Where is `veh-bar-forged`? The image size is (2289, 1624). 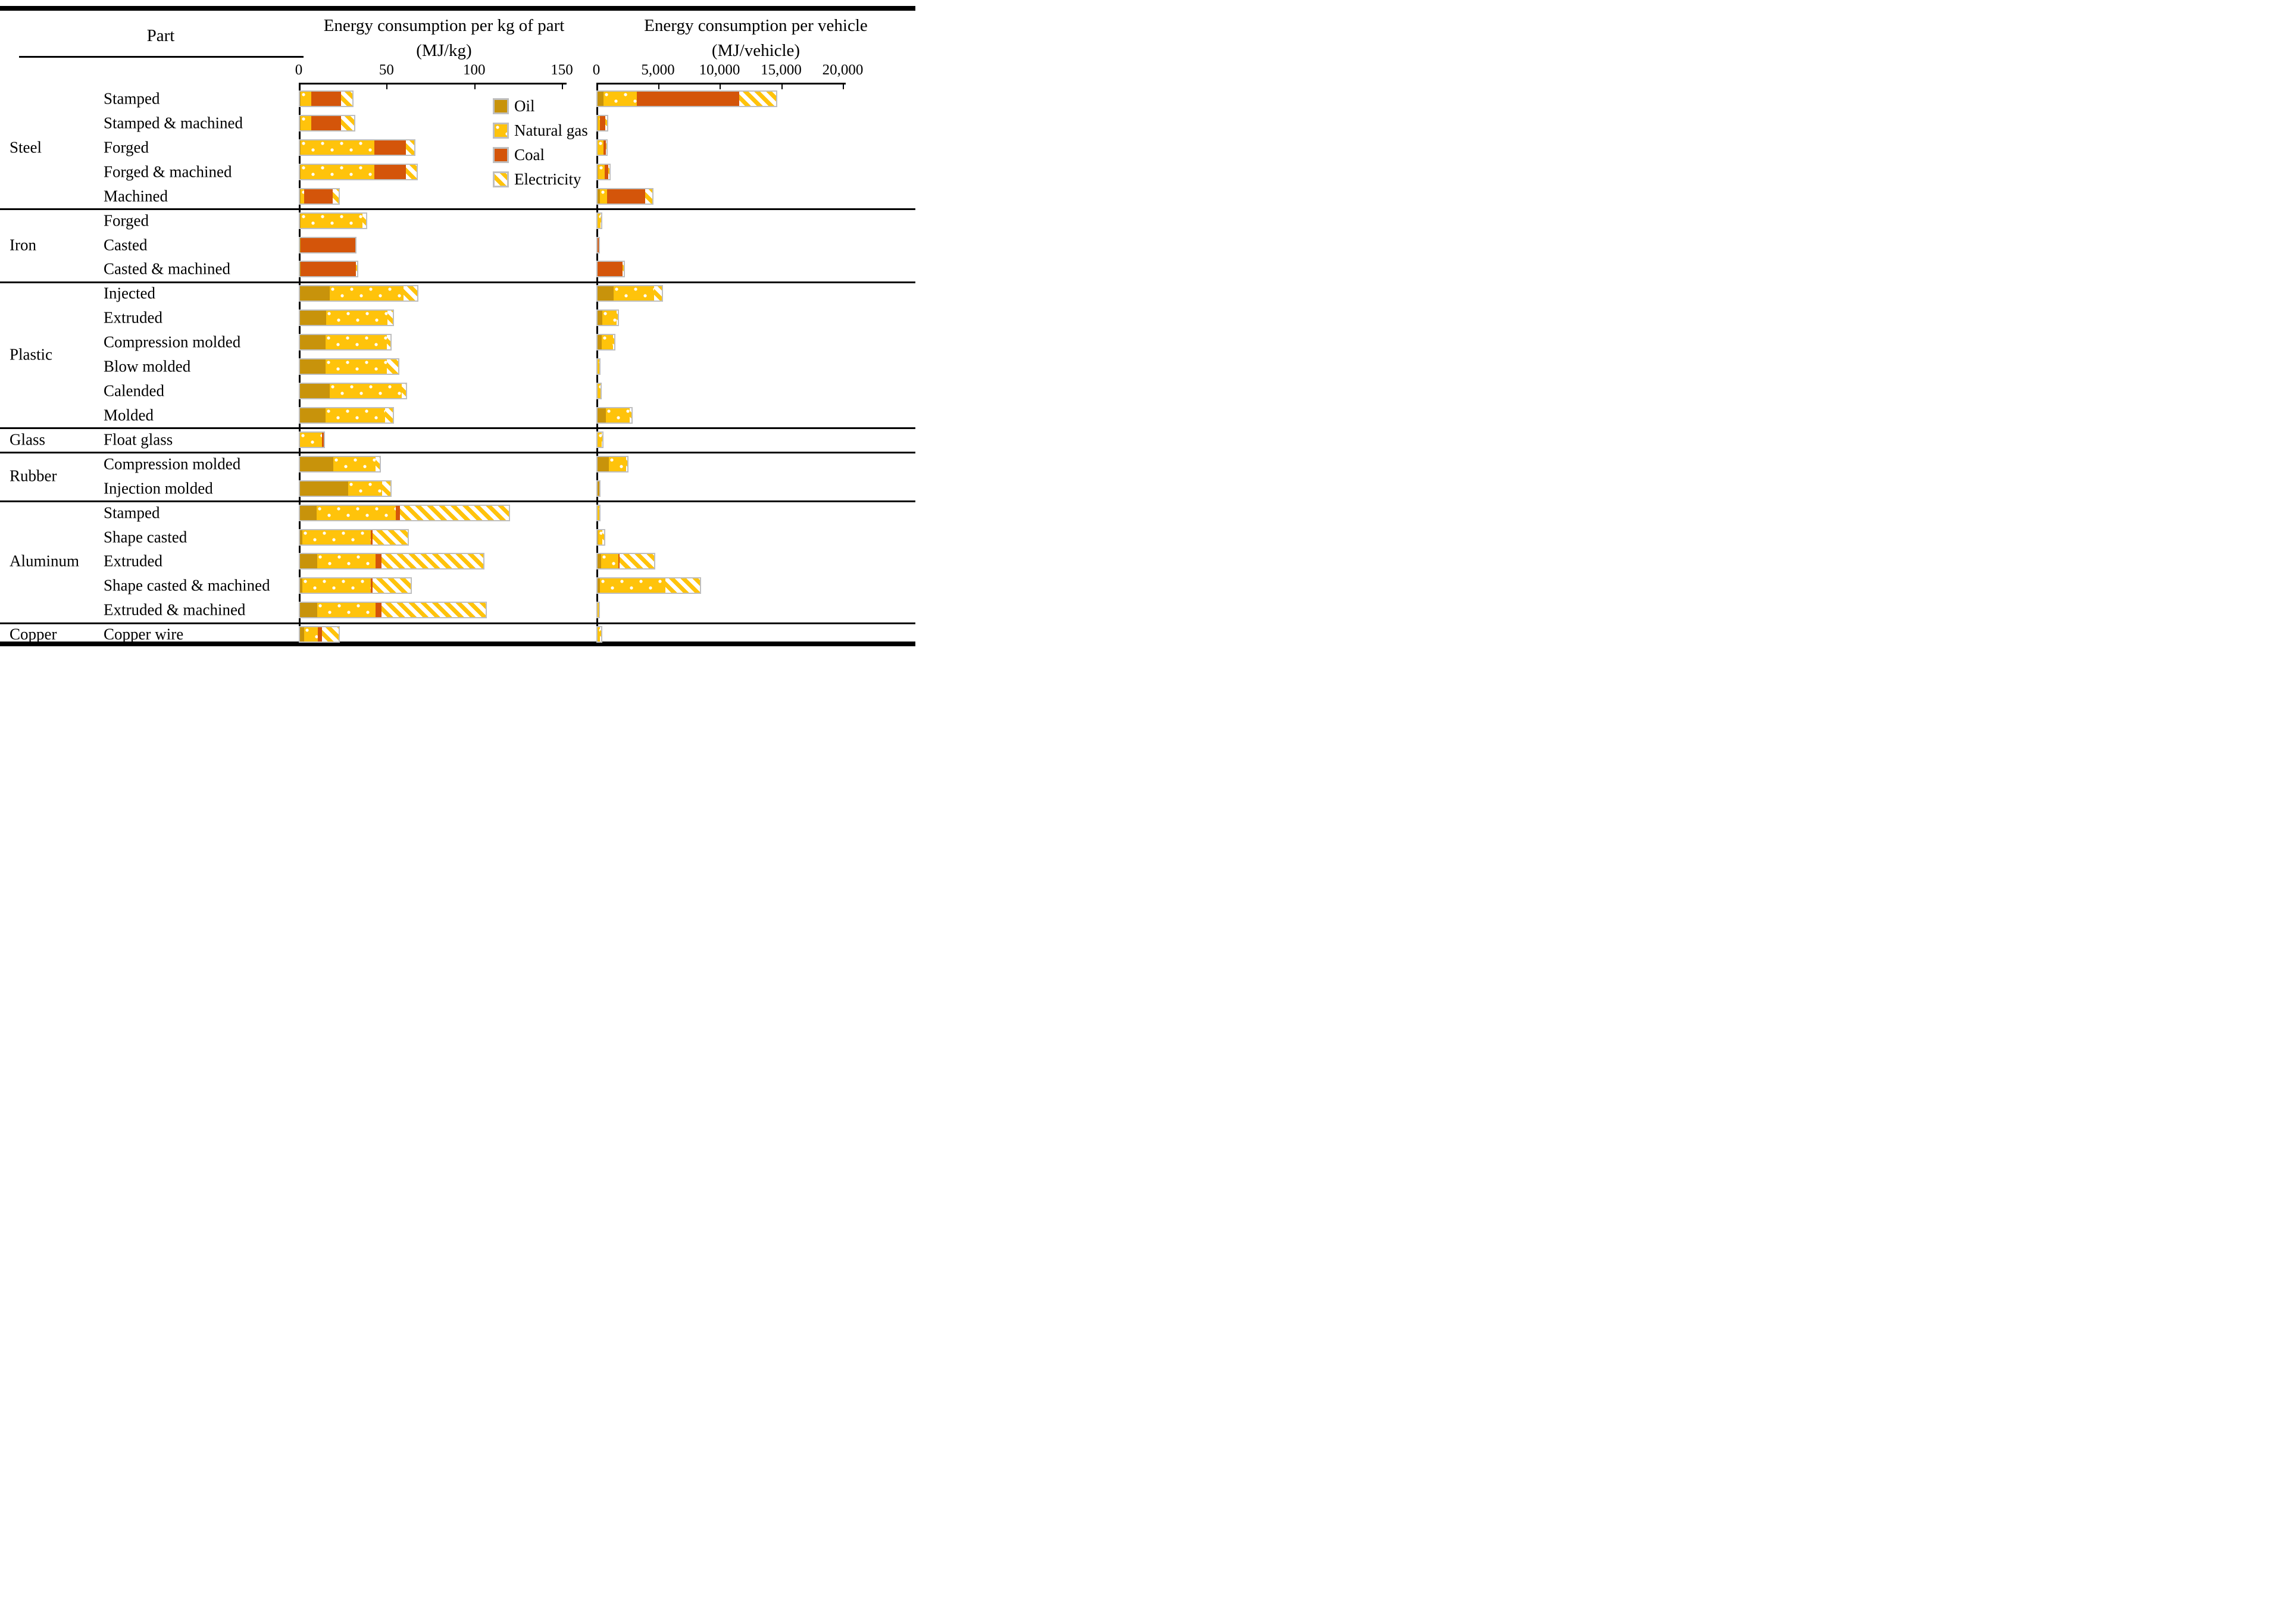 veh-bar-forged is located at coordinates (602, 147).